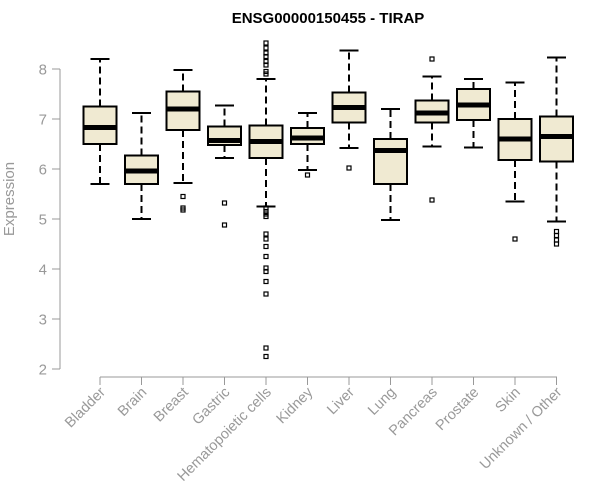 Image resolution: width=600 pixels, height=500 pixels. I want to click on y-tick-label: 6, so click(43, 170).